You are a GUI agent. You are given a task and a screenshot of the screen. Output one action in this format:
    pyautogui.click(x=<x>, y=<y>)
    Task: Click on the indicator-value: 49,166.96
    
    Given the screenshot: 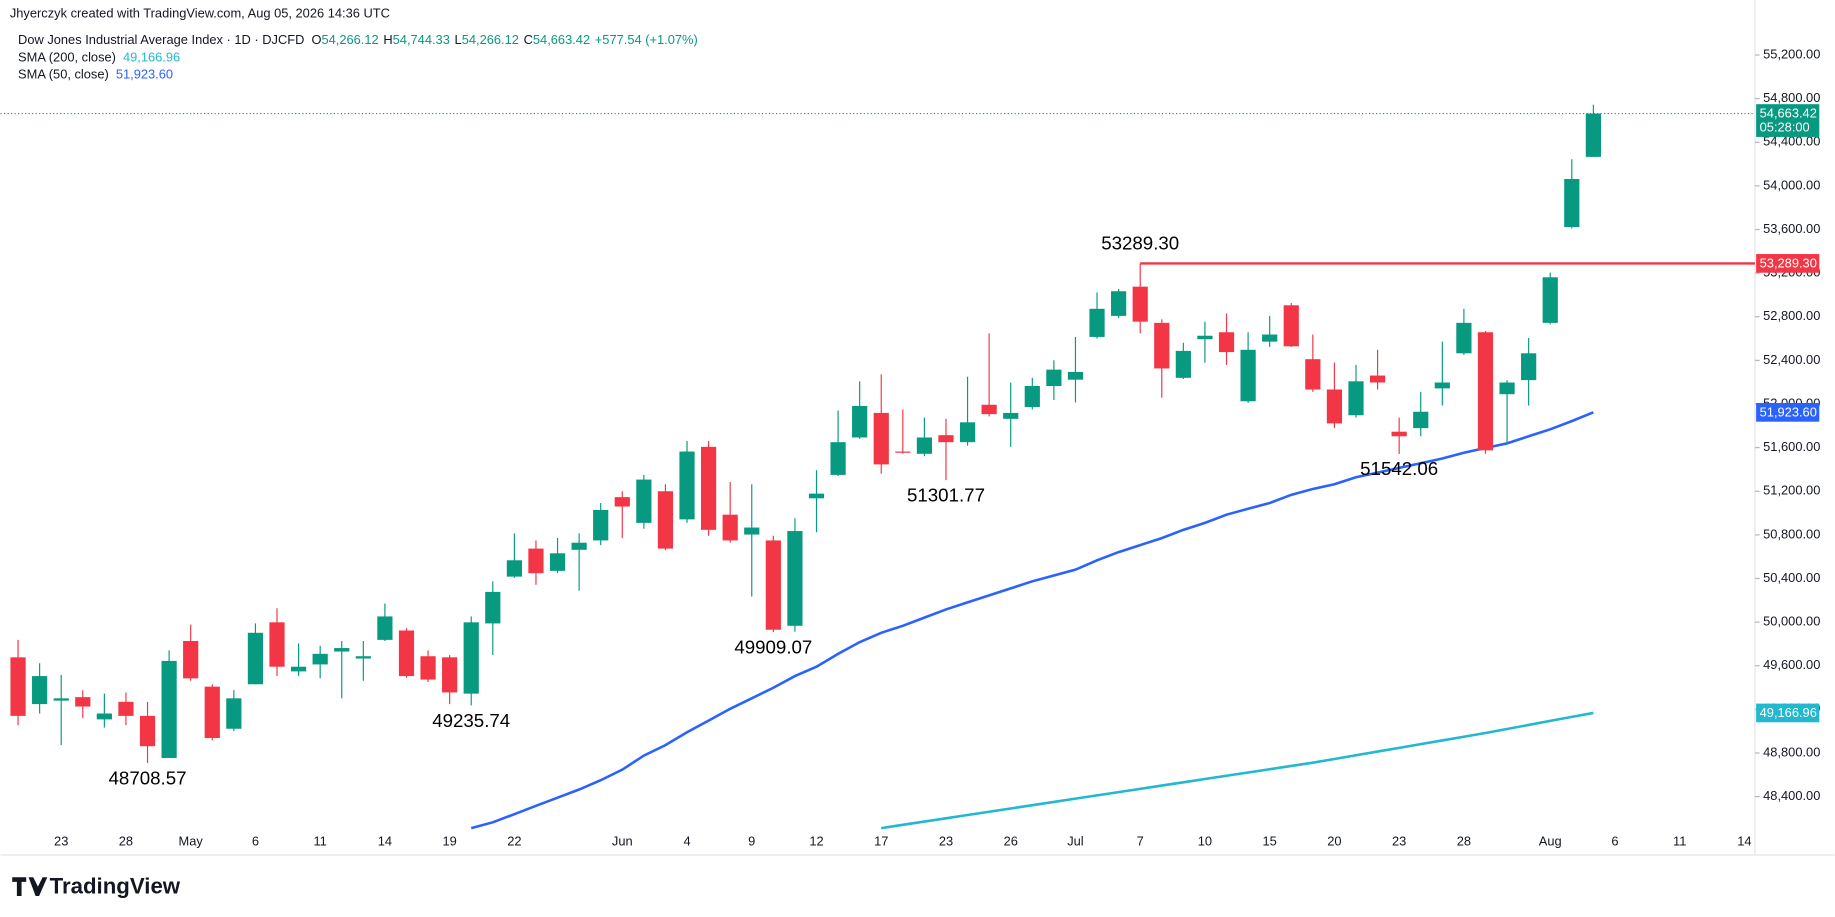 What is the action you would take?
    pyautogui.click(x=151, y=57)
    